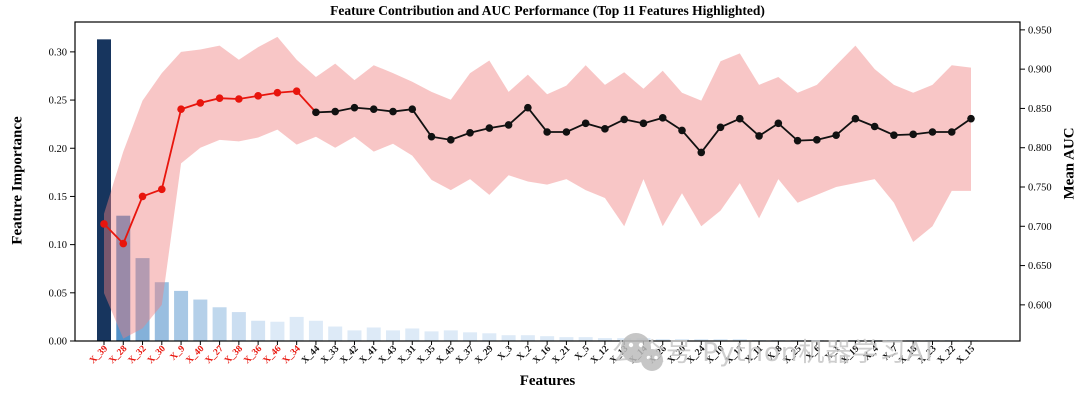 The height and width of the screenshot is (400, 1080). I want to click on x-tick-label: X_6, so click(813, 353).